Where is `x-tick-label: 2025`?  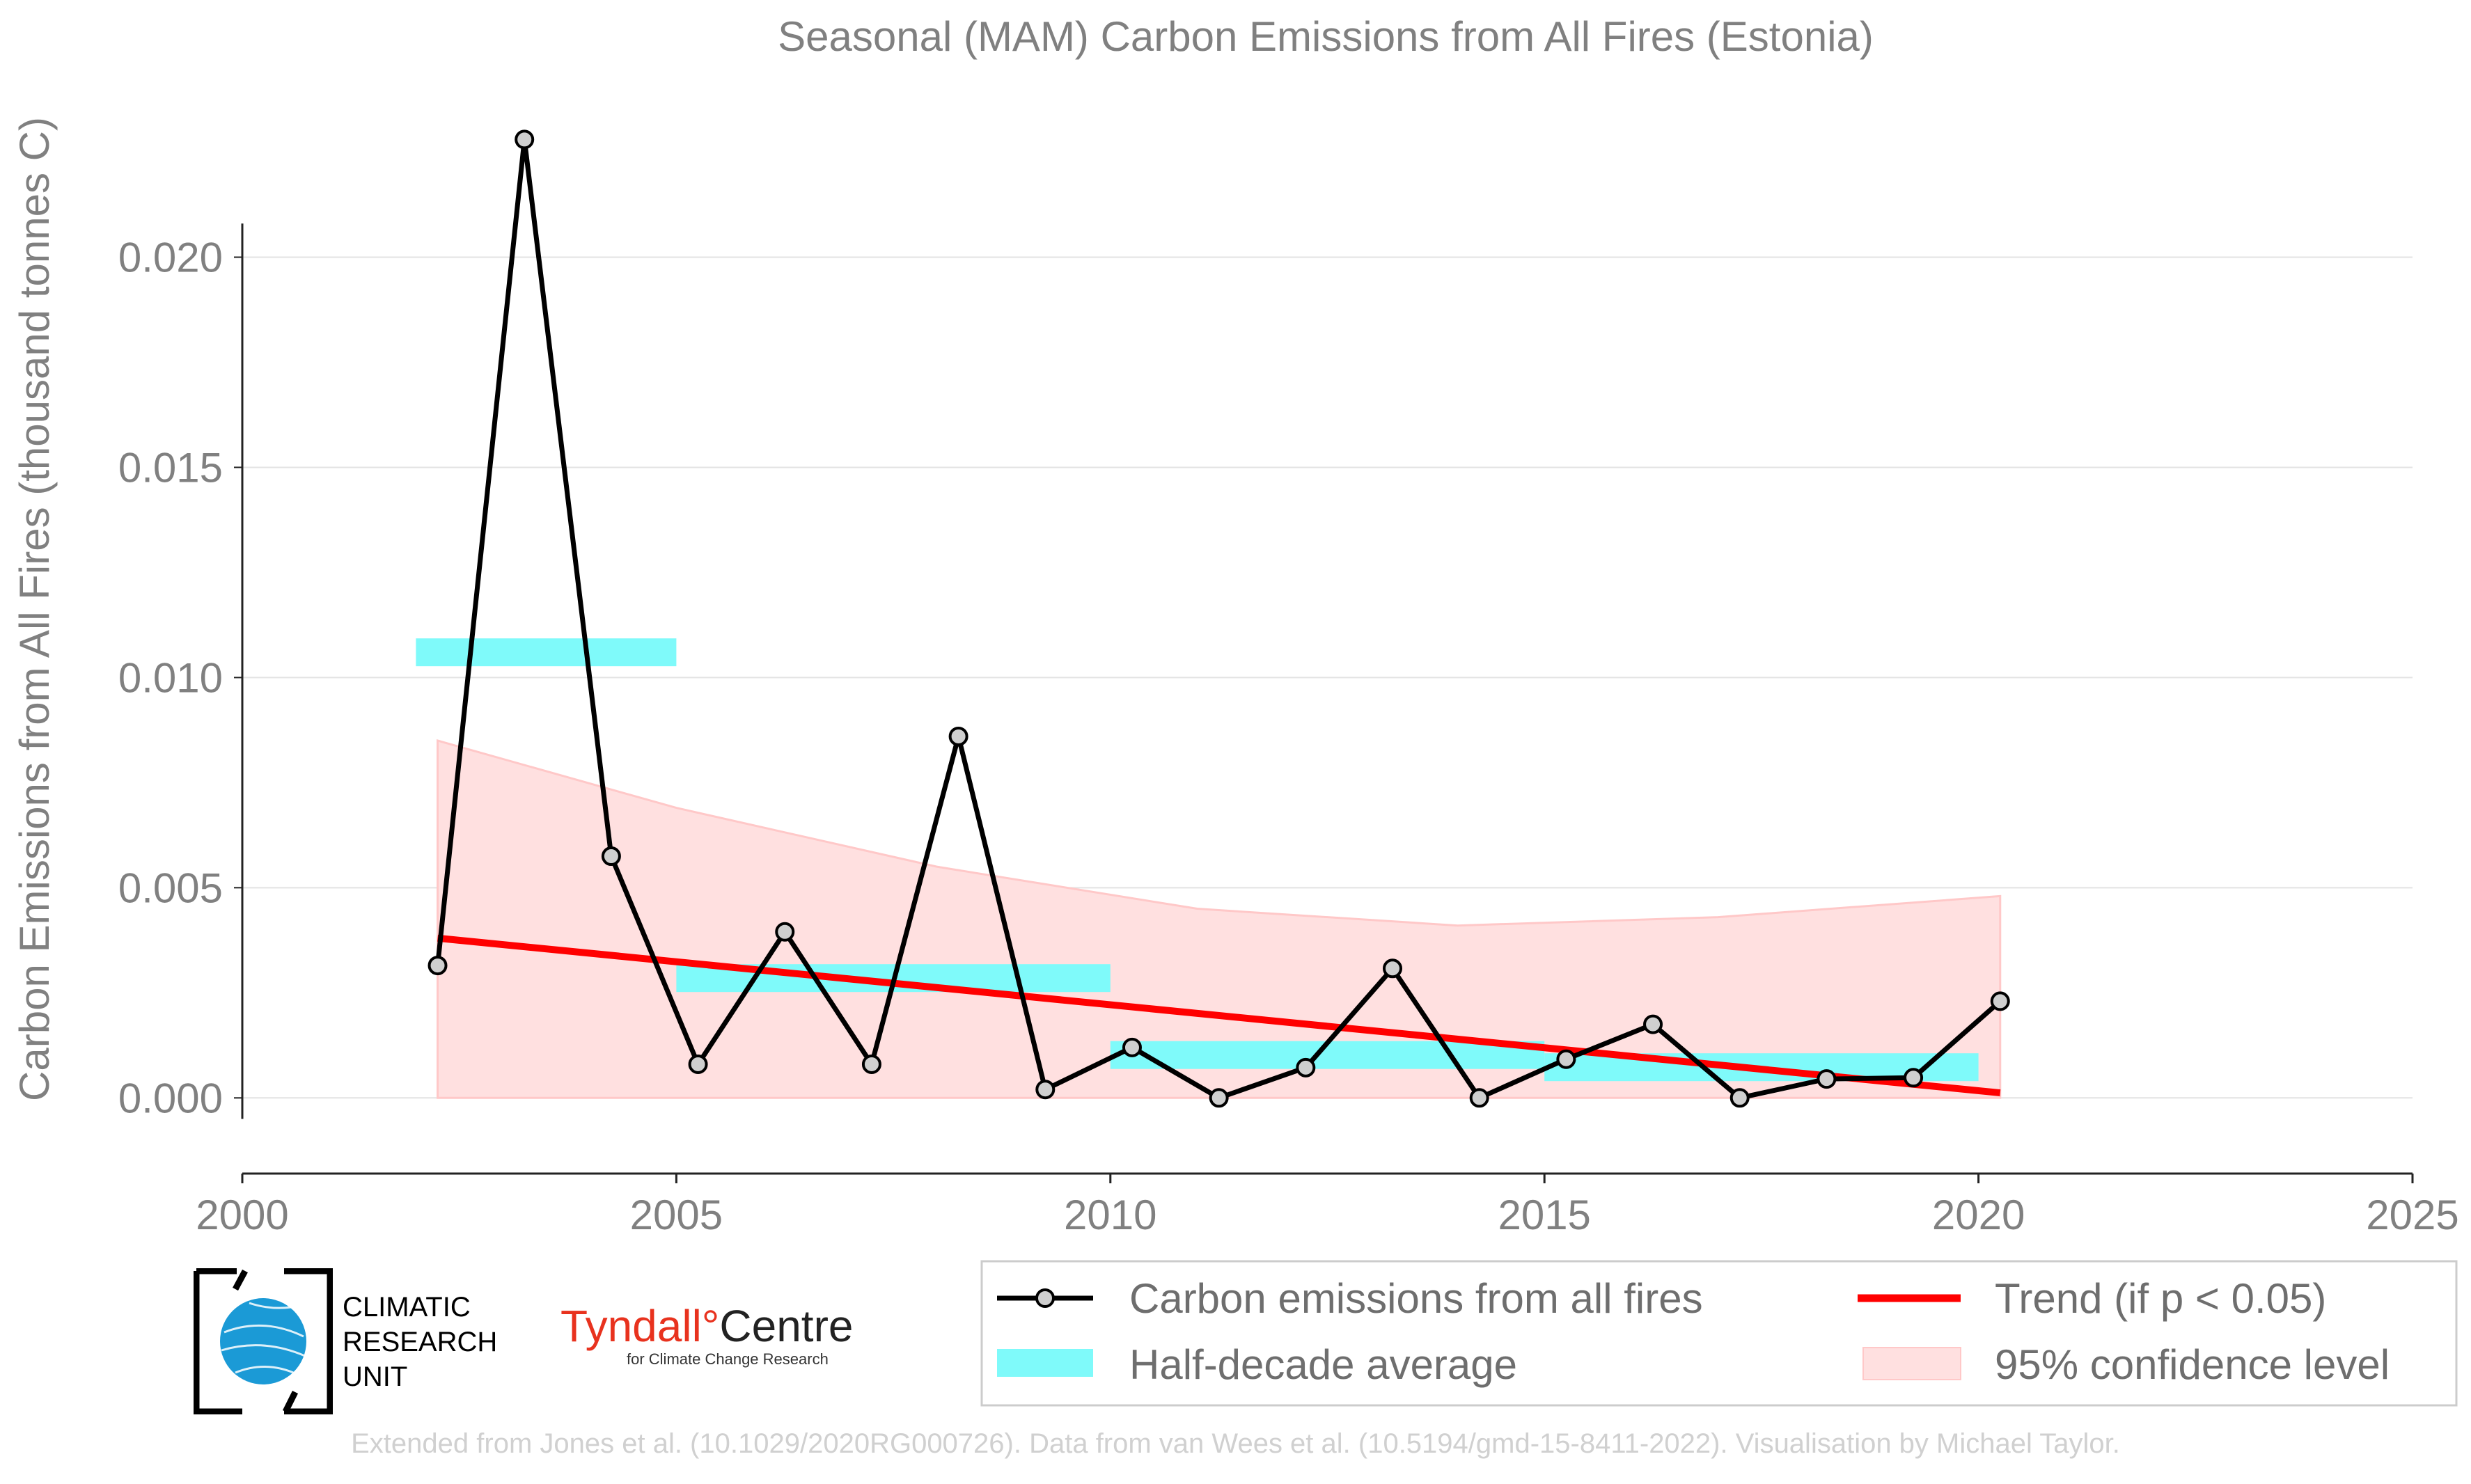
x-tick-label: 2025 is located at coordinates (2412, 1215).